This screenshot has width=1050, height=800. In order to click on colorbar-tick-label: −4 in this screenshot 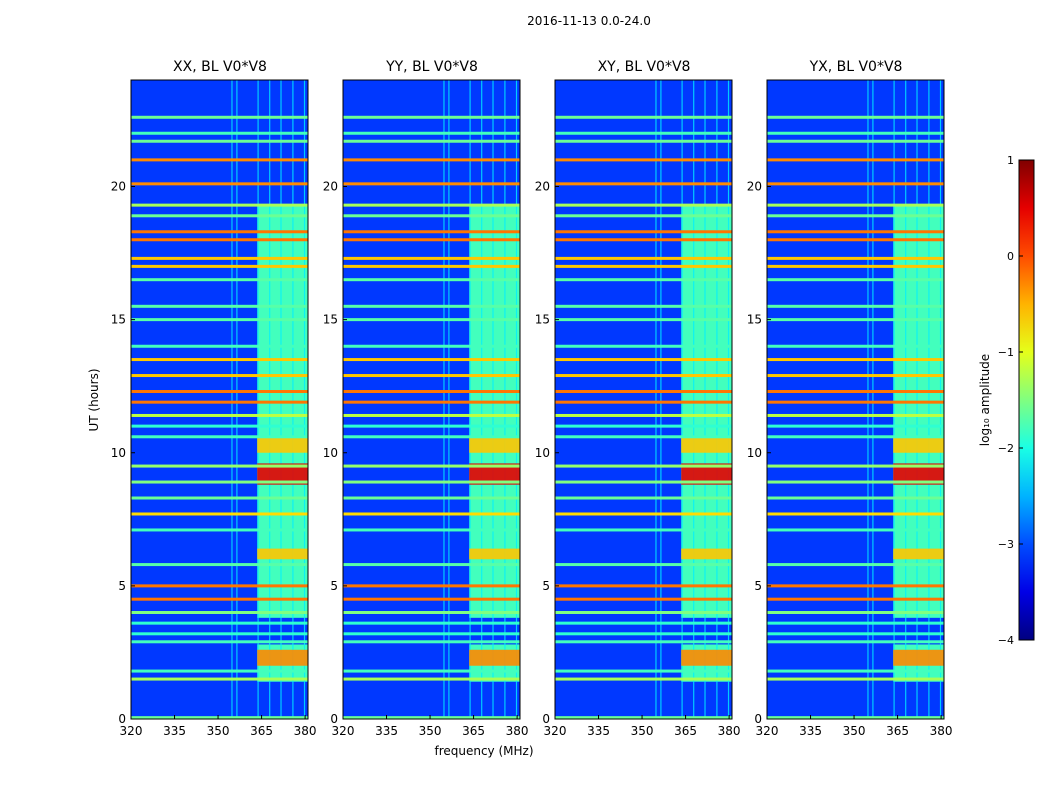, I will do `click(1006, 640)`.